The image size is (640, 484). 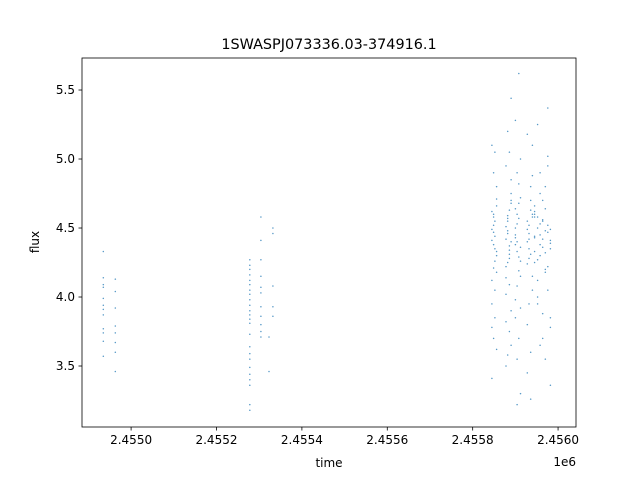 What do you see at coordinates (344, 437) in the screenshot?
I see `x-axis: 2.4550 2.4552 2.4554 2.4556 2.4558 2.4560` at bounding box center [344, 437].